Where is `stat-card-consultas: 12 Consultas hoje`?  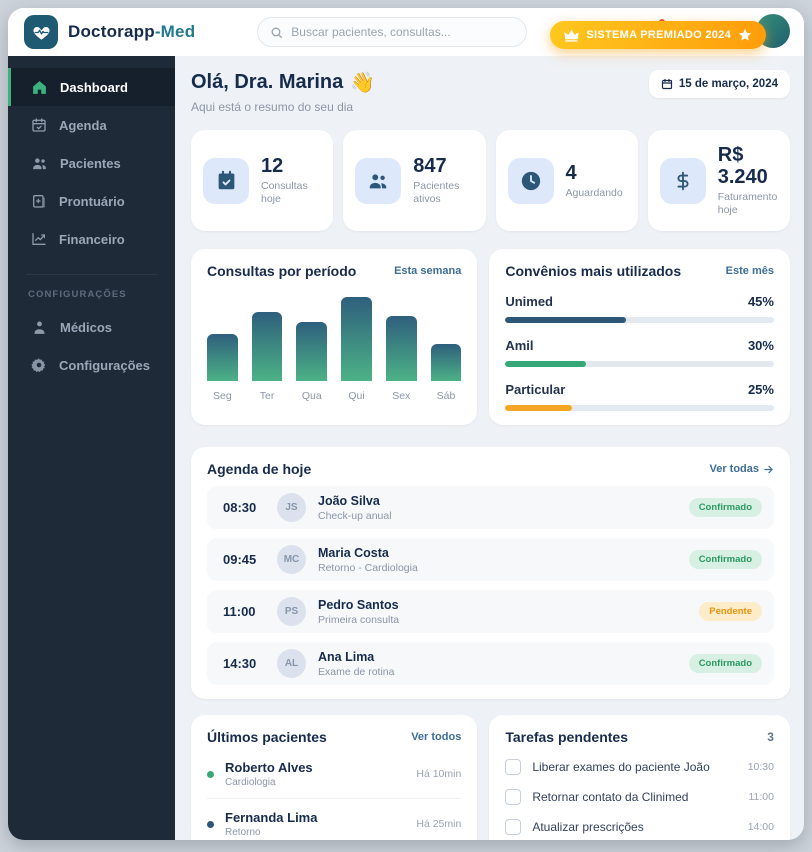
stat-card-consultas: 12 Consultas hoje is located at coordinates (262, 181).